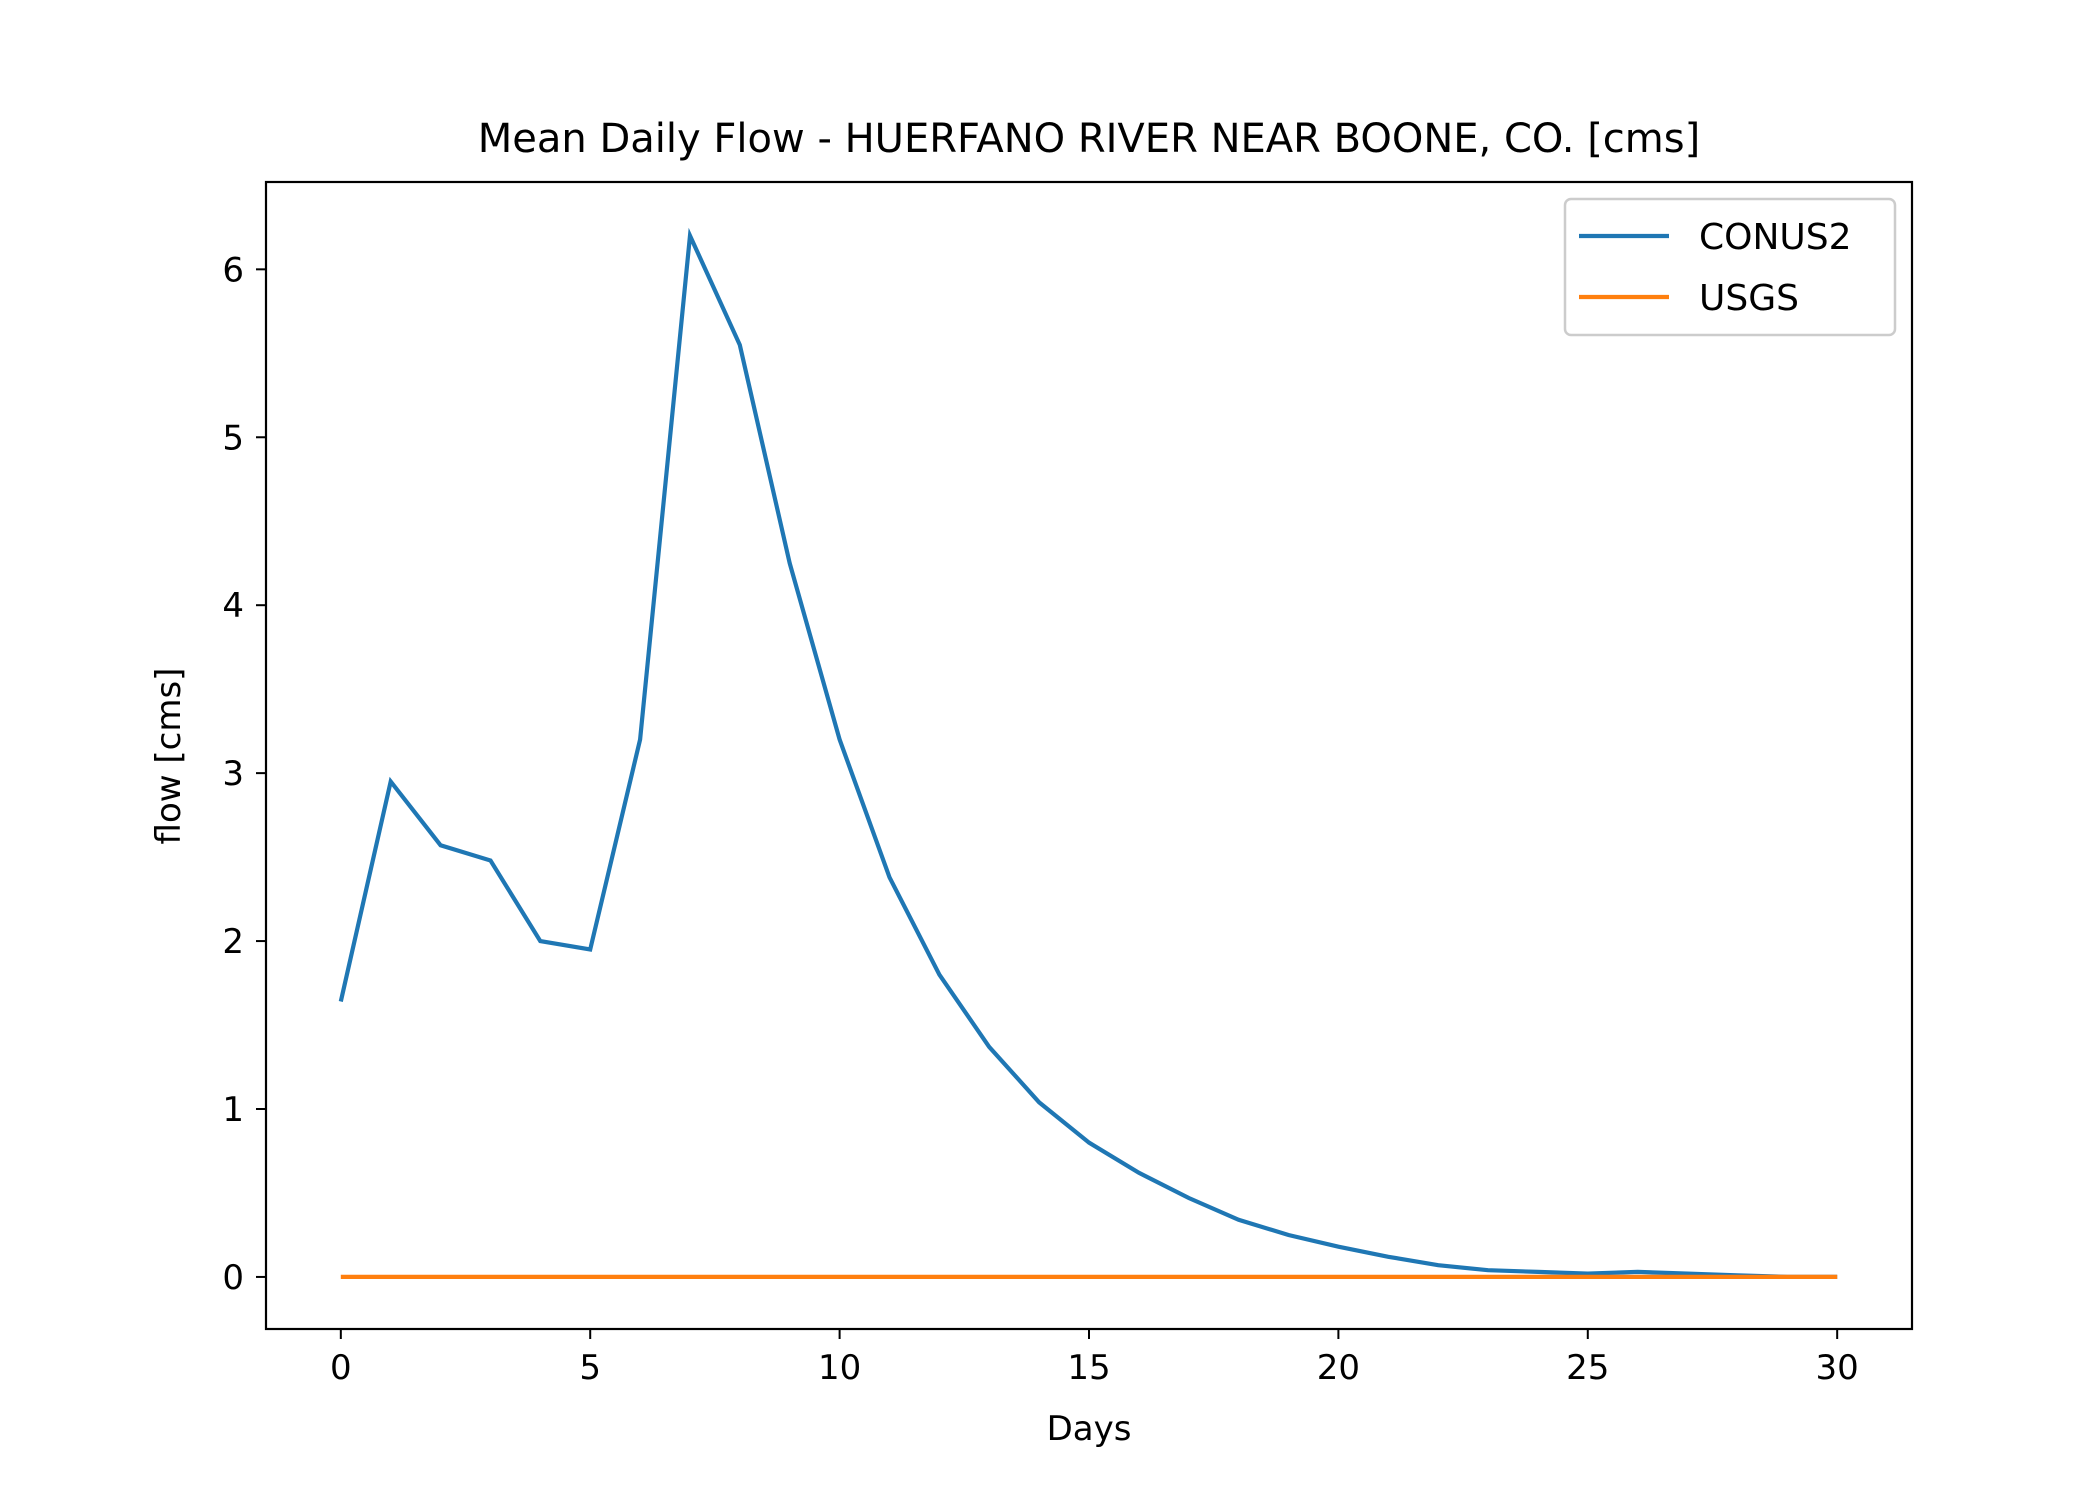  I want to click on x-axis: 0 5 10 15 20 25 30, so click(1094, 1358).